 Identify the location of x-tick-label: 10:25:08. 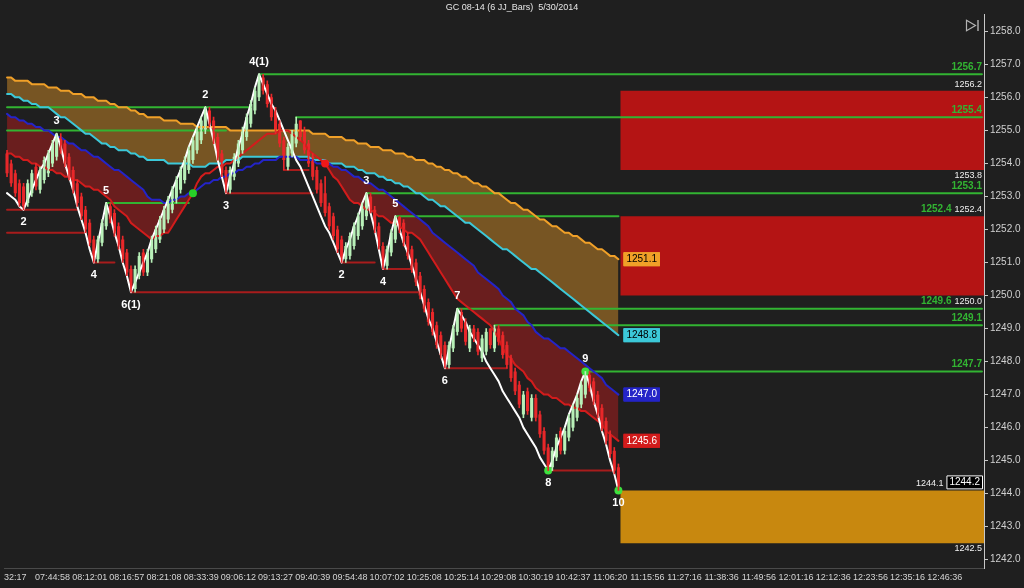
(424, 576).